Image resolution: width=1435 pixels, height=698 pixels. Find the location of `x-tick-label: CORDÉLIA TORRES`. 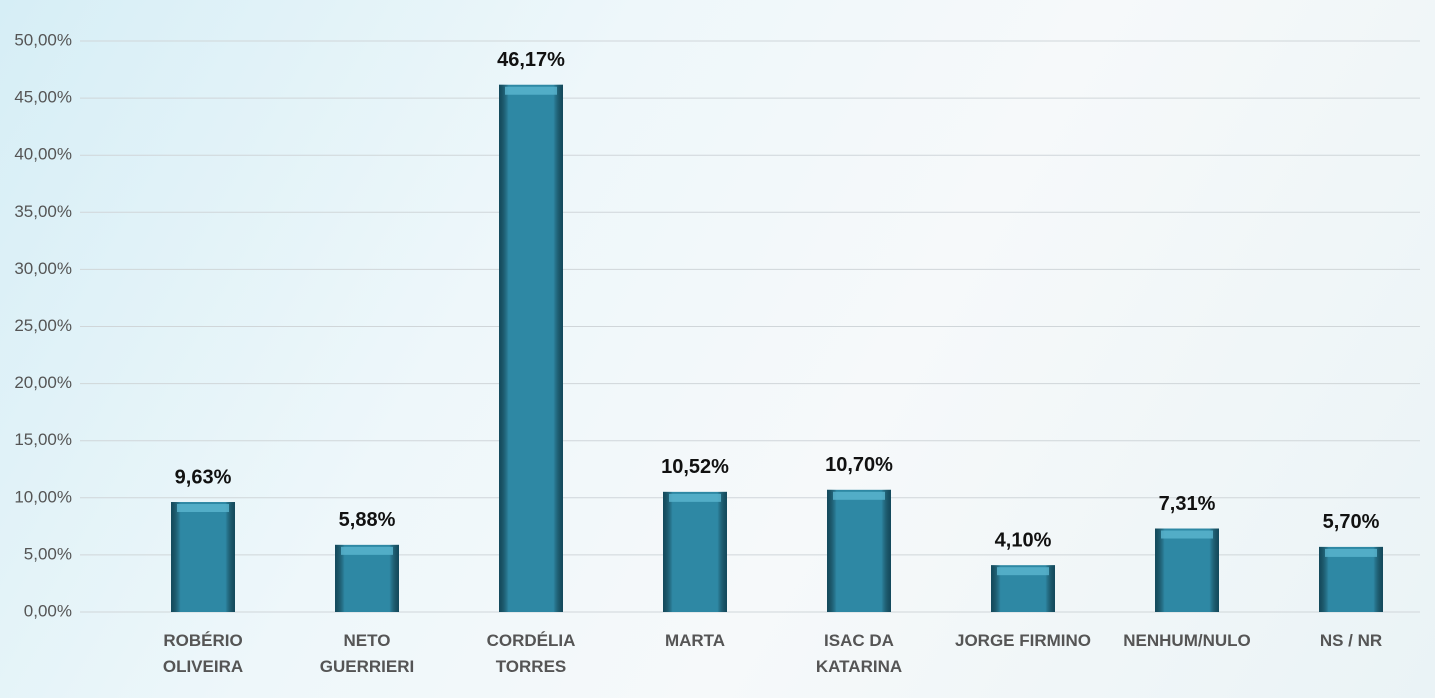

x-tick-label: CORDÉLIA TORRES is located at coordinates (531, 653).